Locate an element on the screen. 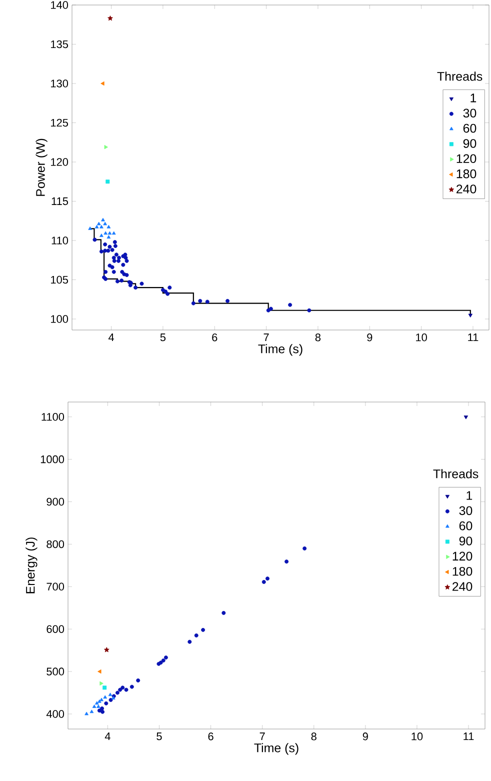 The height and width of the screenshot is (781, 491). legend-label: 30 is located at coordinates (465, 511).